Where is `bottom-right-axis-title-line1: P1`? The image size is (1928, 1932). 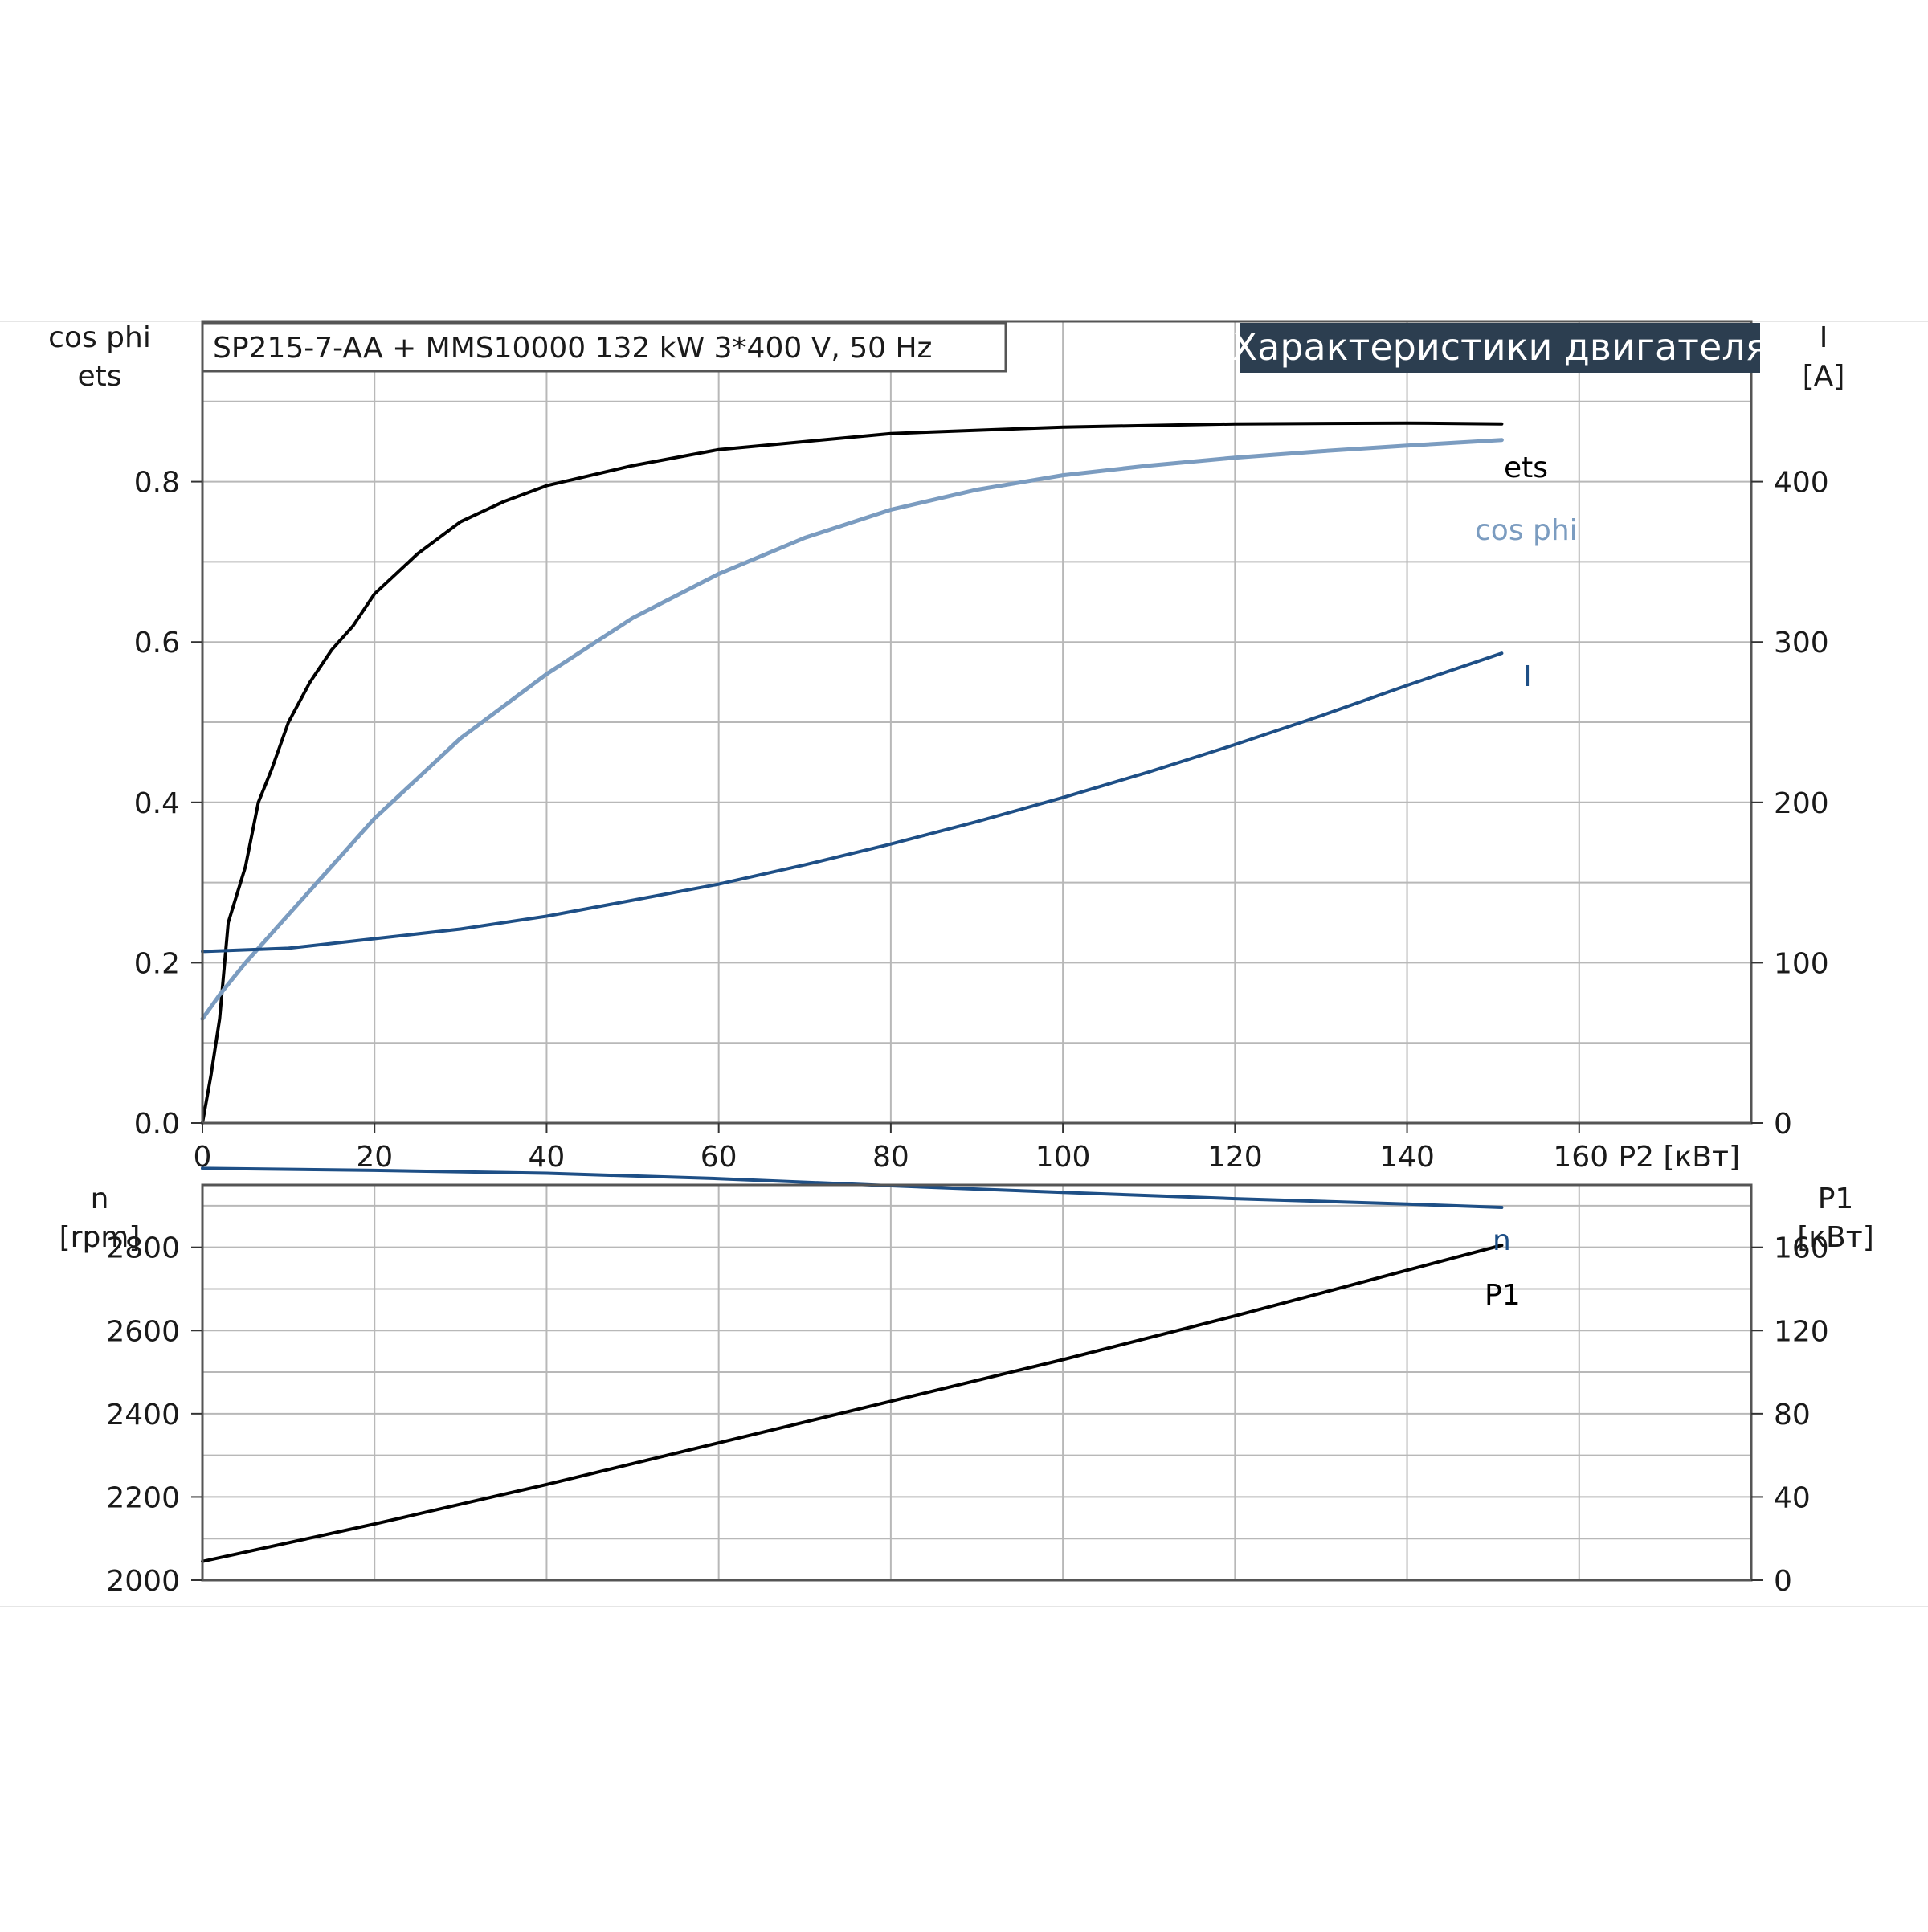
bottom-right-axis-title-line1: P1 is located at coordinates (1836, 1198).